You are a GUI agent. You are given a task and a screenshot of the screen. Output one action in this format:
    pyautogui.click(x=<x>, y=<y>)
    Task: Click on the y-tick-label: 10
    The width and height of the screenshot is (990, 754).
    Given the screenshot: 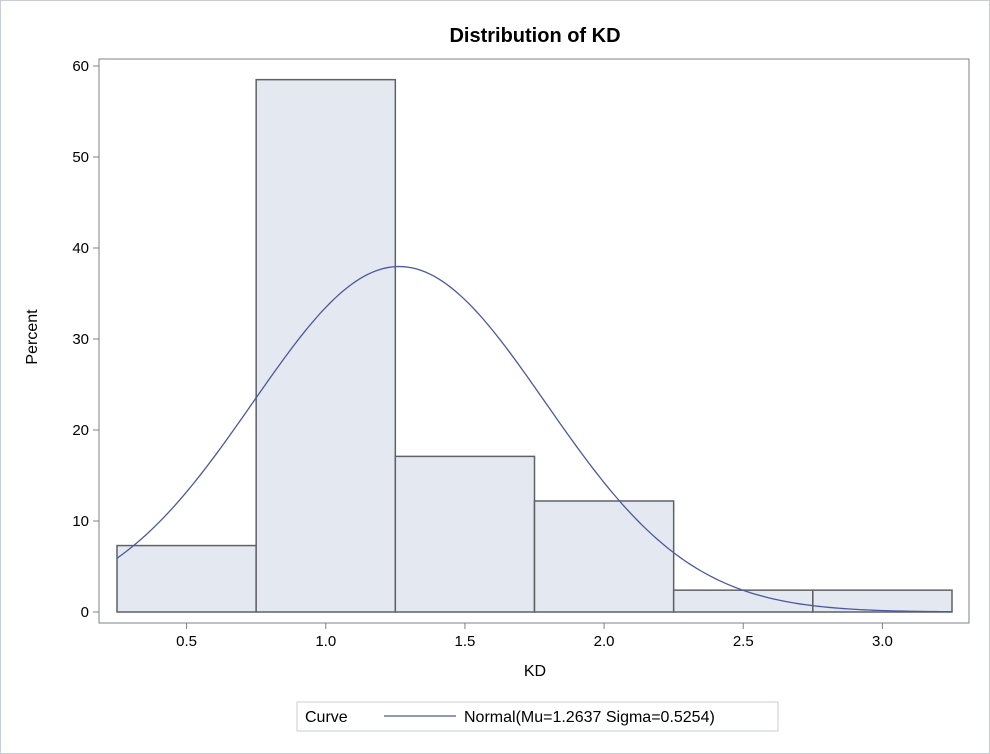 What is the action you would take?
    pyautogui.click(x=80, y=521)
    